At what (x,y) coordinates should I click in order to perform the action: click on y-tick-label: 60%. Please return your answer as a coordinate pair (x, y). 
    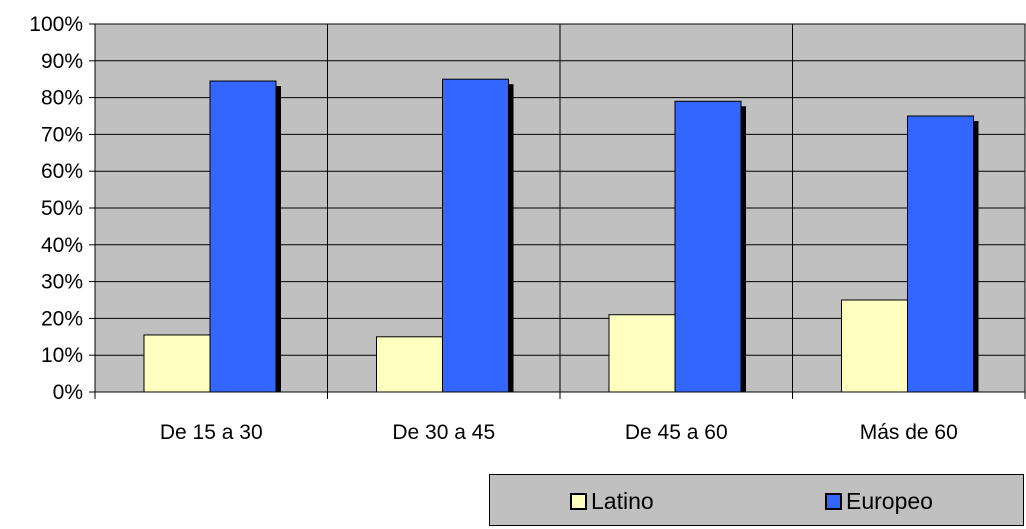
    Looking at the image, I should click on (62, 171).